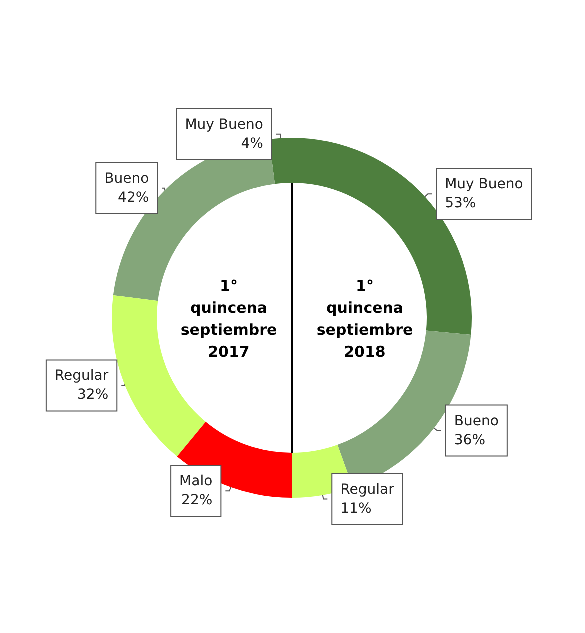  I want to click on data-label: 22%, so click(197, 500).